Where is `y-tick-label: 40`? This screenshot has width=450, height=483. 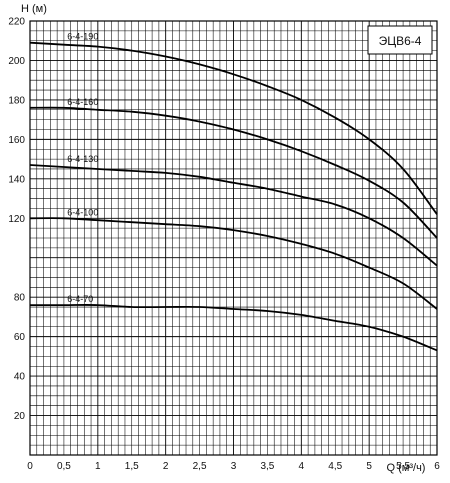
y-tick-label: 40 is located at coordinates (20, 377).